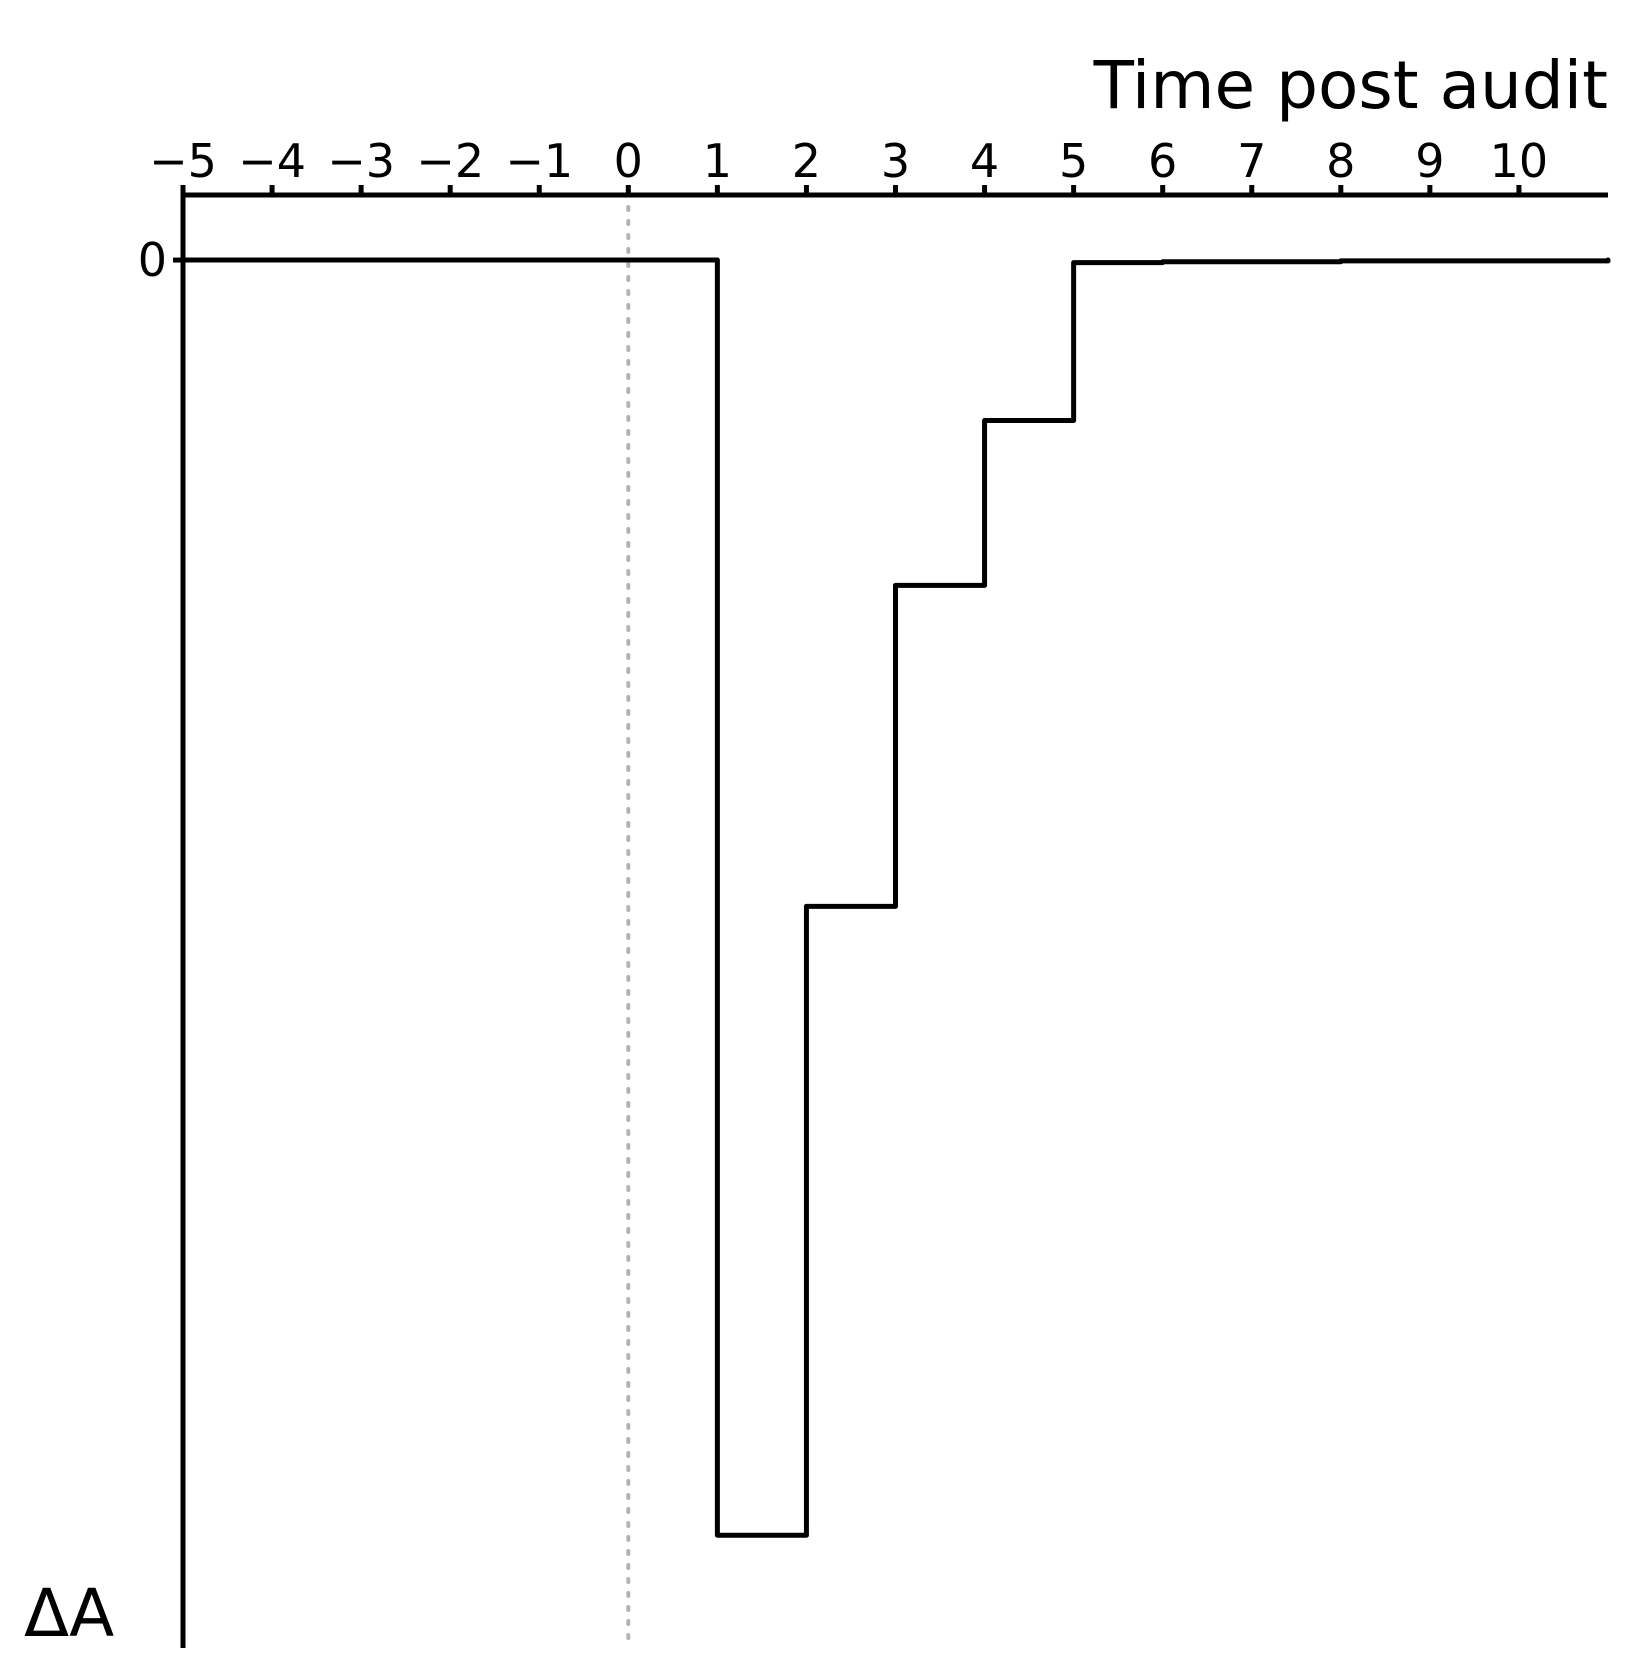 This screenshot has height=1654, width=1630. I want to click on x-tick-label: 3, so click(895, 161).